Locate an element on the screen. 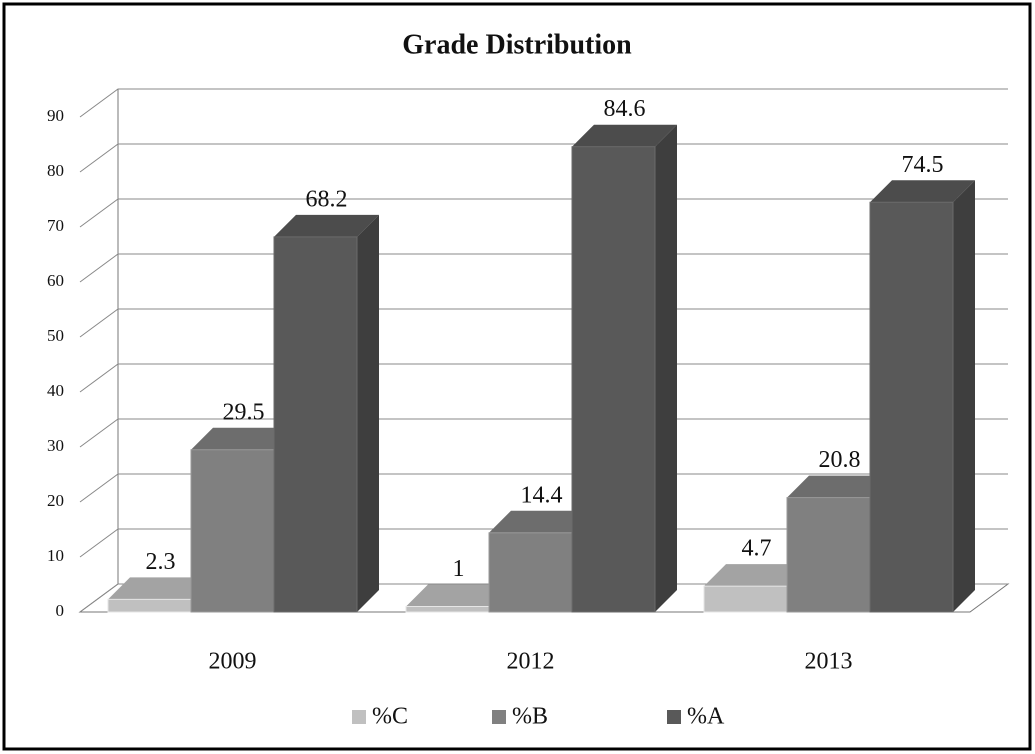 The height and width of the screenshot is (754, 1035). legend-label: %A is located at coordinates (706, 717).